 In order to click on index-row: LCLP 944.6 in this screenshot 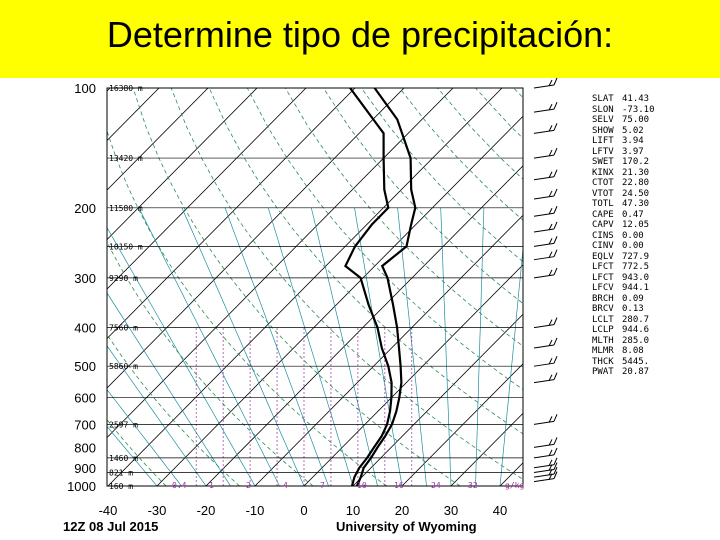, I will do `click(627, 330)`.